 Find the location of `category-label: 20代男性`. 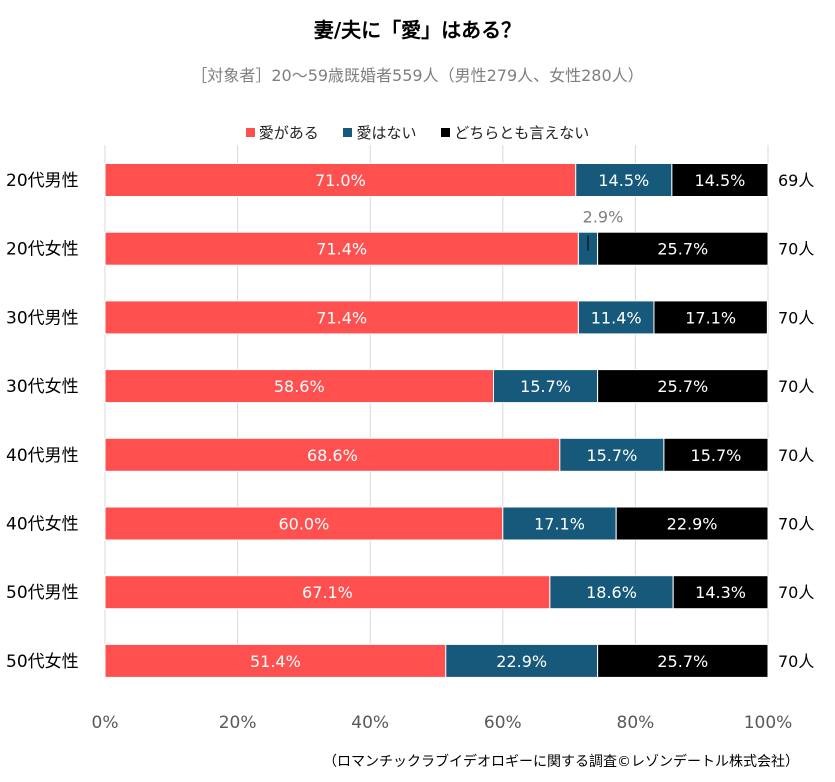

category-label: 20代男性 is located at coordinates (42, 181).